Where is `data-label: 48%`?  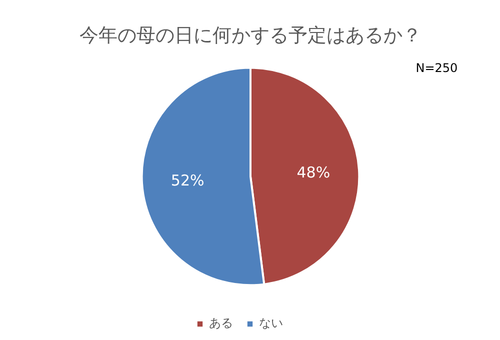
data-label: 48% is located at coordinates (313, 173).